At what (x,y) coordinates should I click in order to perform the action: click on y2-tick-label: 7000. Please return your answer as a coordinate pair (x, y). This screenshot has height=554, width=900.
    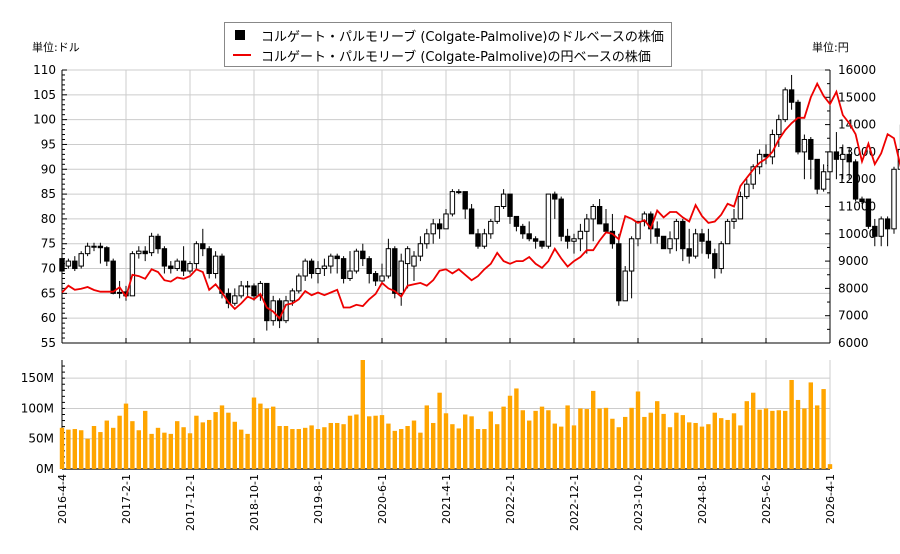
    Looking at the image, I should click on (853, 316).